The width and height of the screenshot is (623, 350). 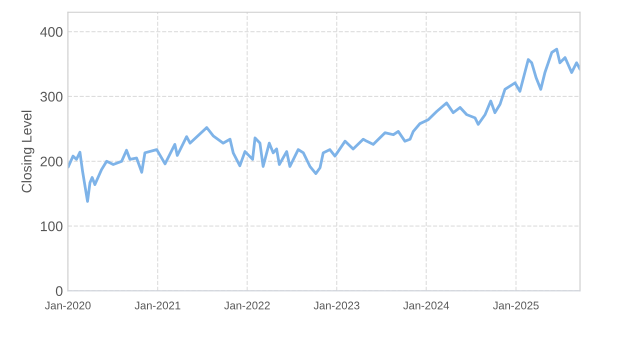 I want to click on y-tick-label: 200, so click(x=51, y=161).